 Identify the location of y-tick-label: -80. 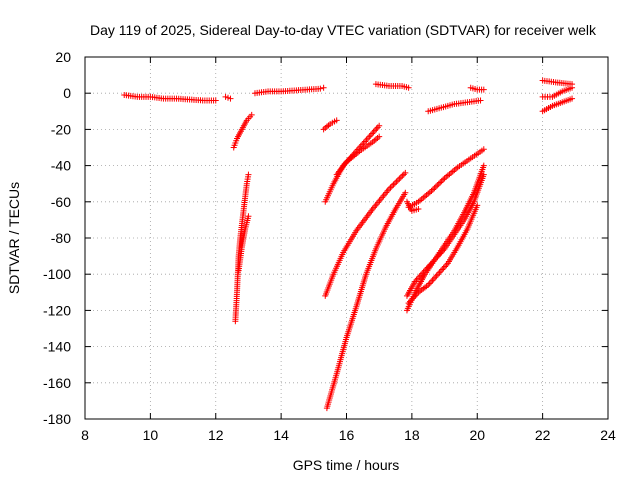
(61, 238).